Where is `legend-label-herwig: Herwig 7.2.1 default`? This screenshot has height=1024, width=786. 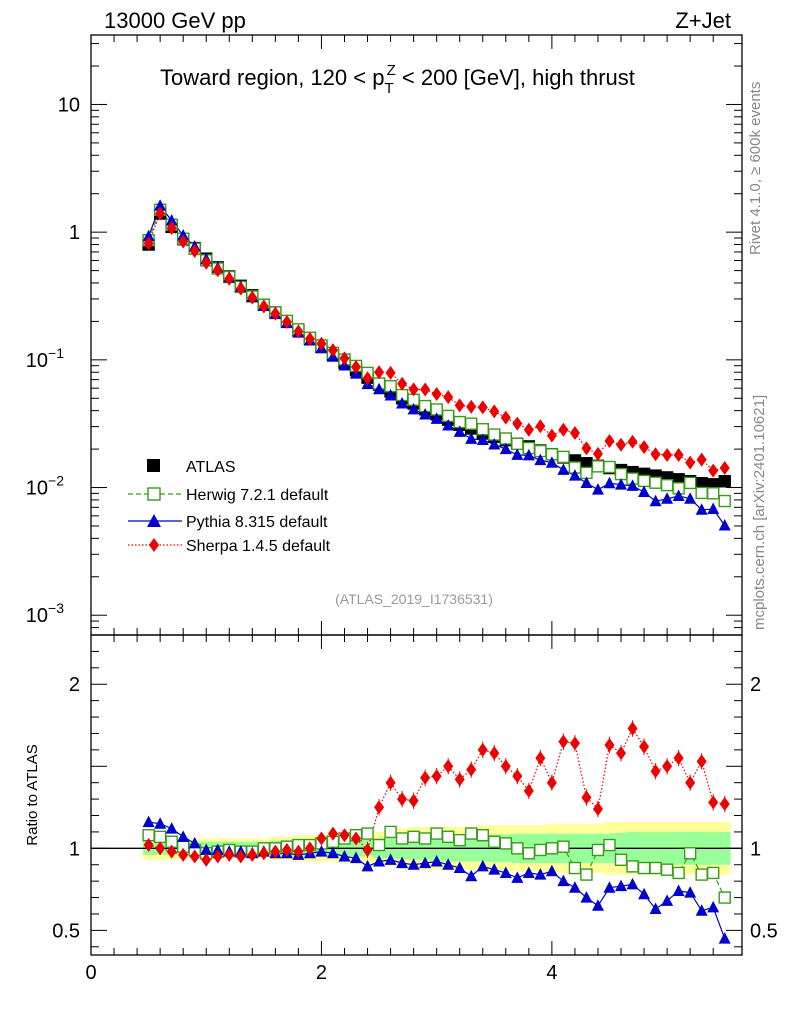
legend-label-herwig: Herwig 7.2.1 default is located at coordinates (257, 495).